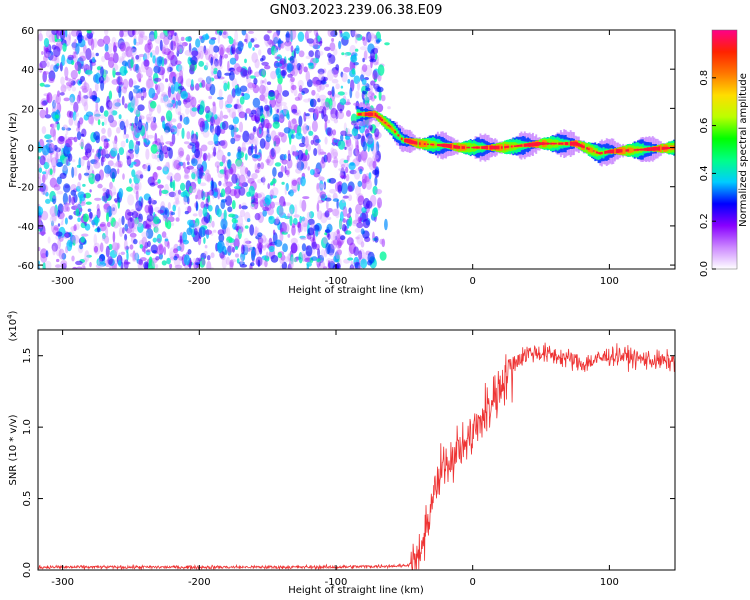 This screenshot has width=750, height=600. What do you see at coordinates (704, 269) in the screenshot?
I see `colorbar-tick-label: 0.0` at bounding box center [704, 269].